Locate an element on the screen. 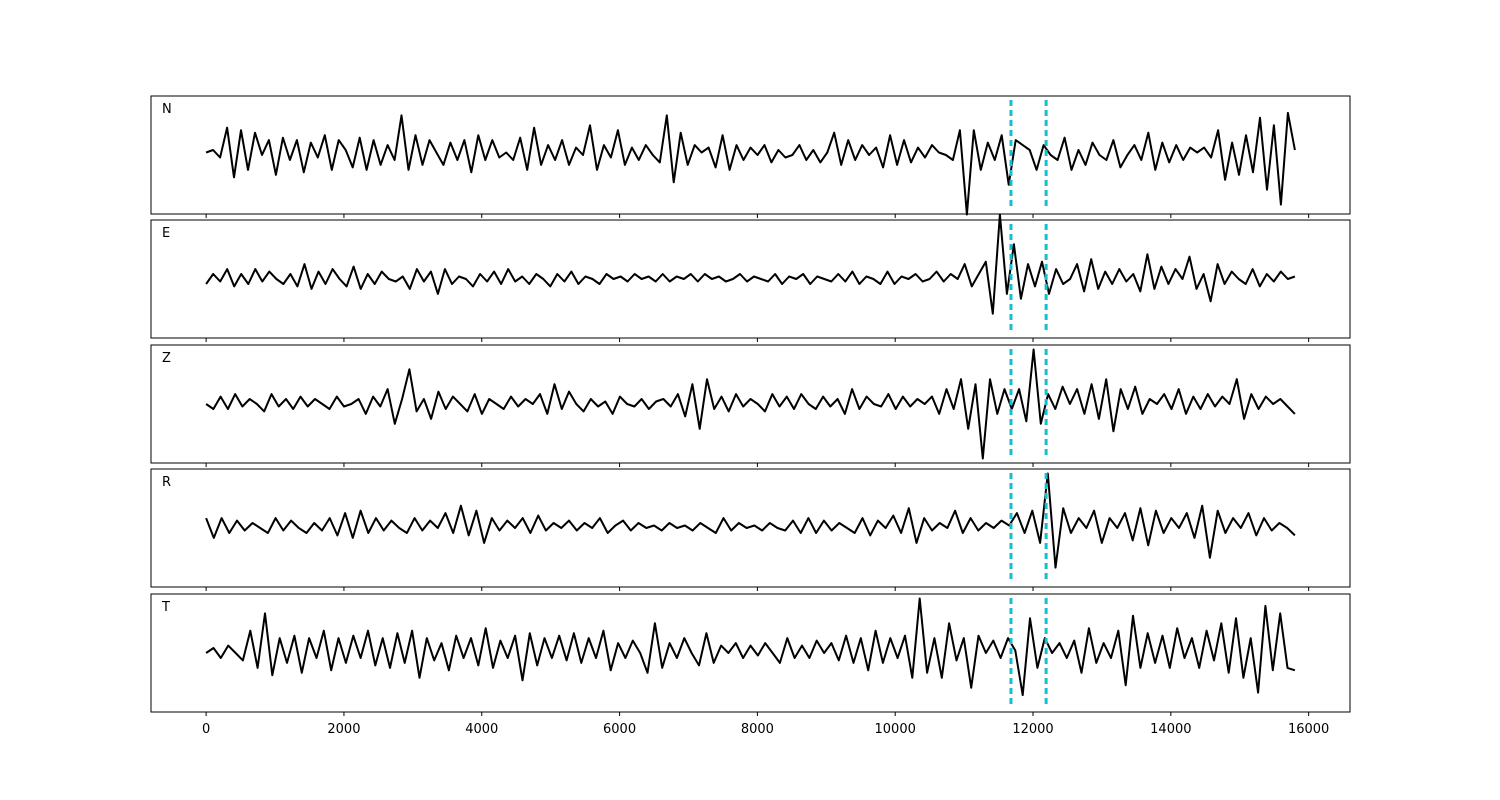 The height and width of the screenshot is (800, 1500). panel-n: N is located at coordinates (750, 156).